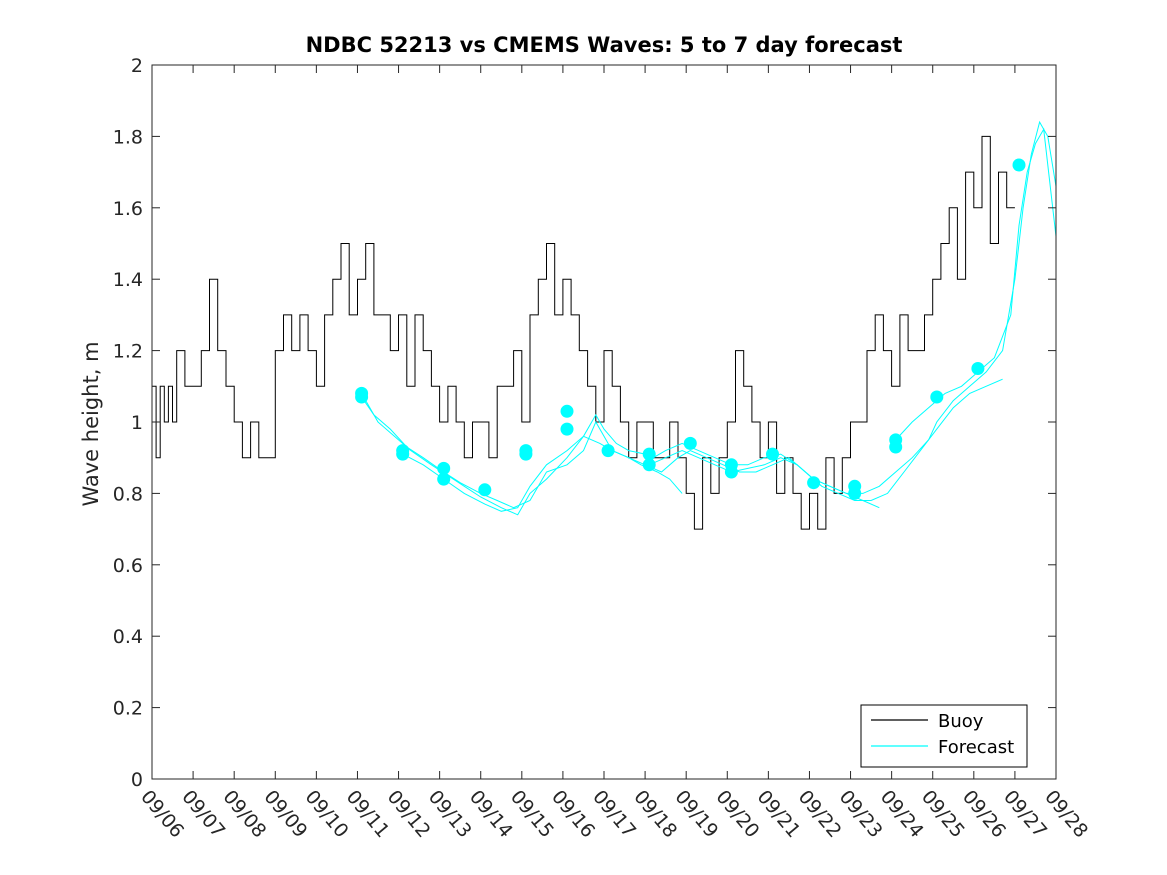 The height and width of the screenshot is (875, 1167). What do you see at coordinates (128, 137) in the screenshot?
I see `y-tick-label: 1.8` at bounding box center [128, 137].